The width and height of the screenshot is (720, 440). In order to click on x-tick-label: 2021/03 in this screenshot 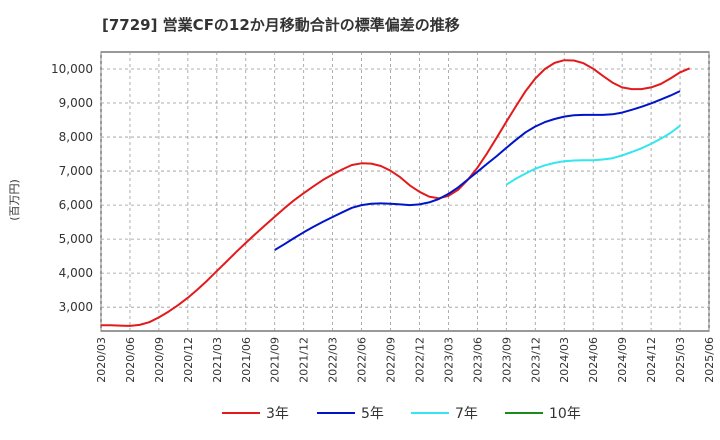, I will do `click(217, 360)`.